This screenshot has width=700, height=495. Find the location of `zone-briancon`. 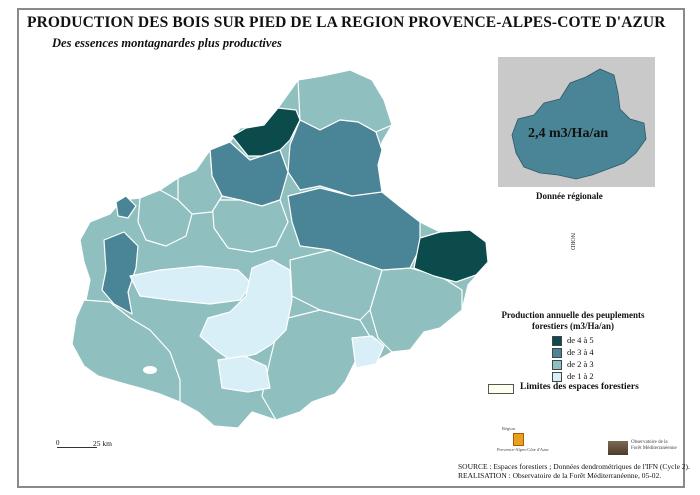

zone-briancon is located at coordinates (266, 132).